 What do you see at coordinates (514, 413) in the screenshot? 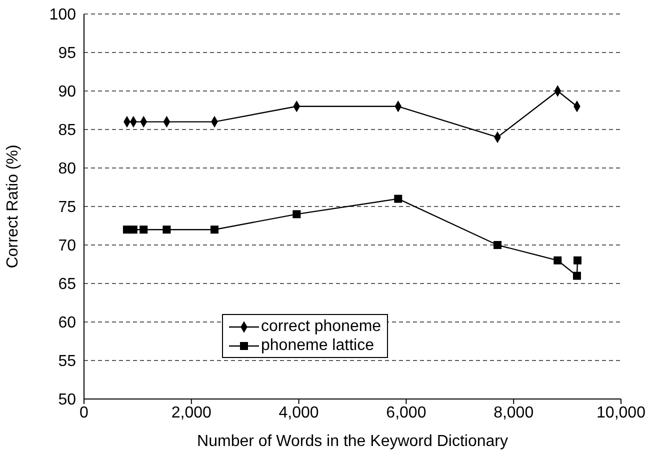
I see `x-tick-label: 8,000` at bounding box center [514, 413].